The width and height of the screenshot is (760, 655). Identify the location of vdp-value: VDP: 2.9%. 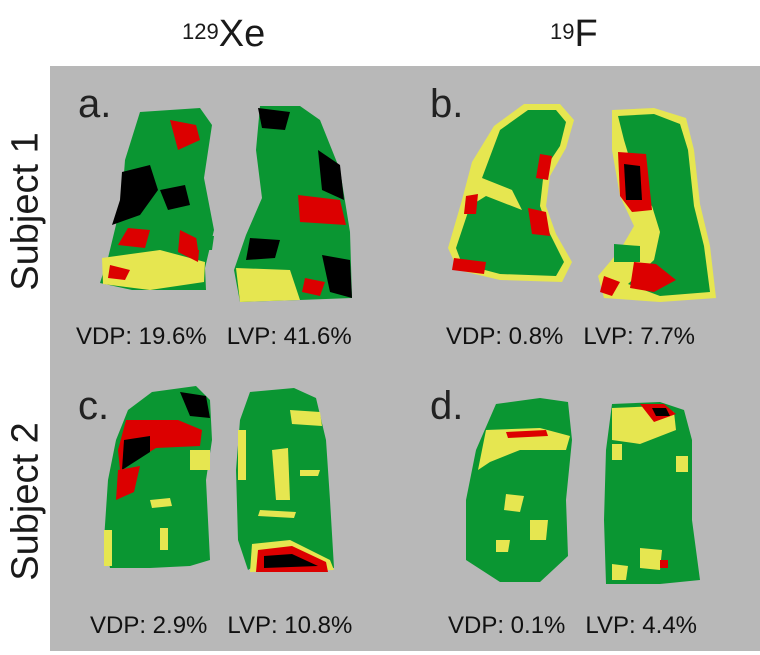
(149, 625).